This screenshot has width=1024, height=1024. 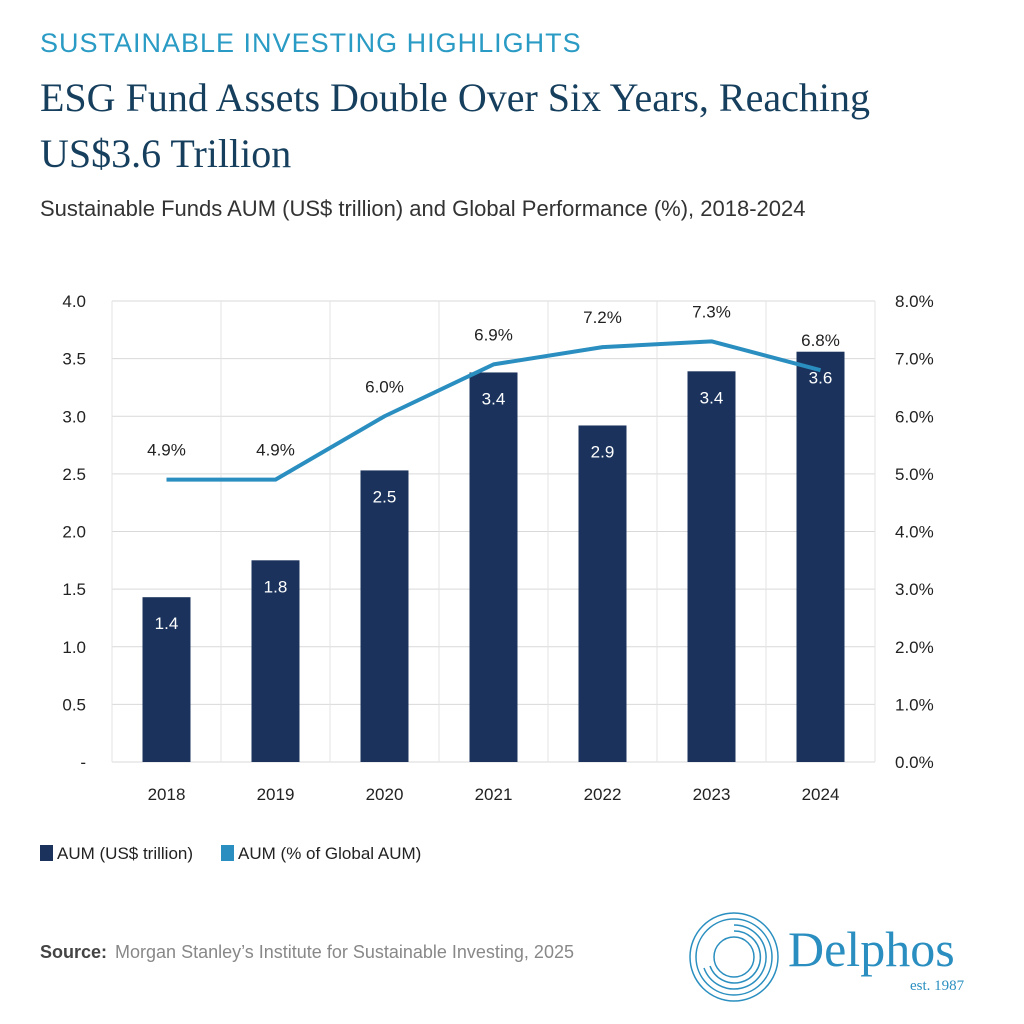 What do you see at coordinates (914, 704) in the screenshot?
I see `y-right-tick: 1.0%` at bounding box center [914, 704].